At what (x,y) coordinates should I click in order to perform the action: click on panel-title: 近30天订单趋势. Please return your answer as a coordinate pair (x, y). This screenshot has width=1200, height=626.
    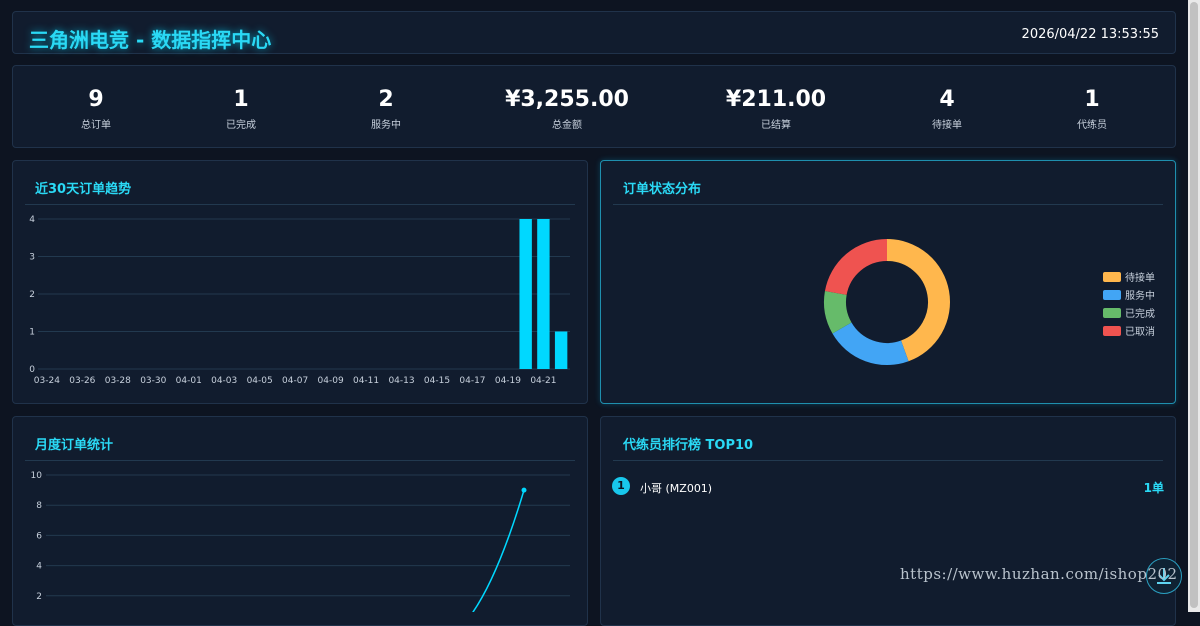
    Looking at the image, I should click on (83, 189).